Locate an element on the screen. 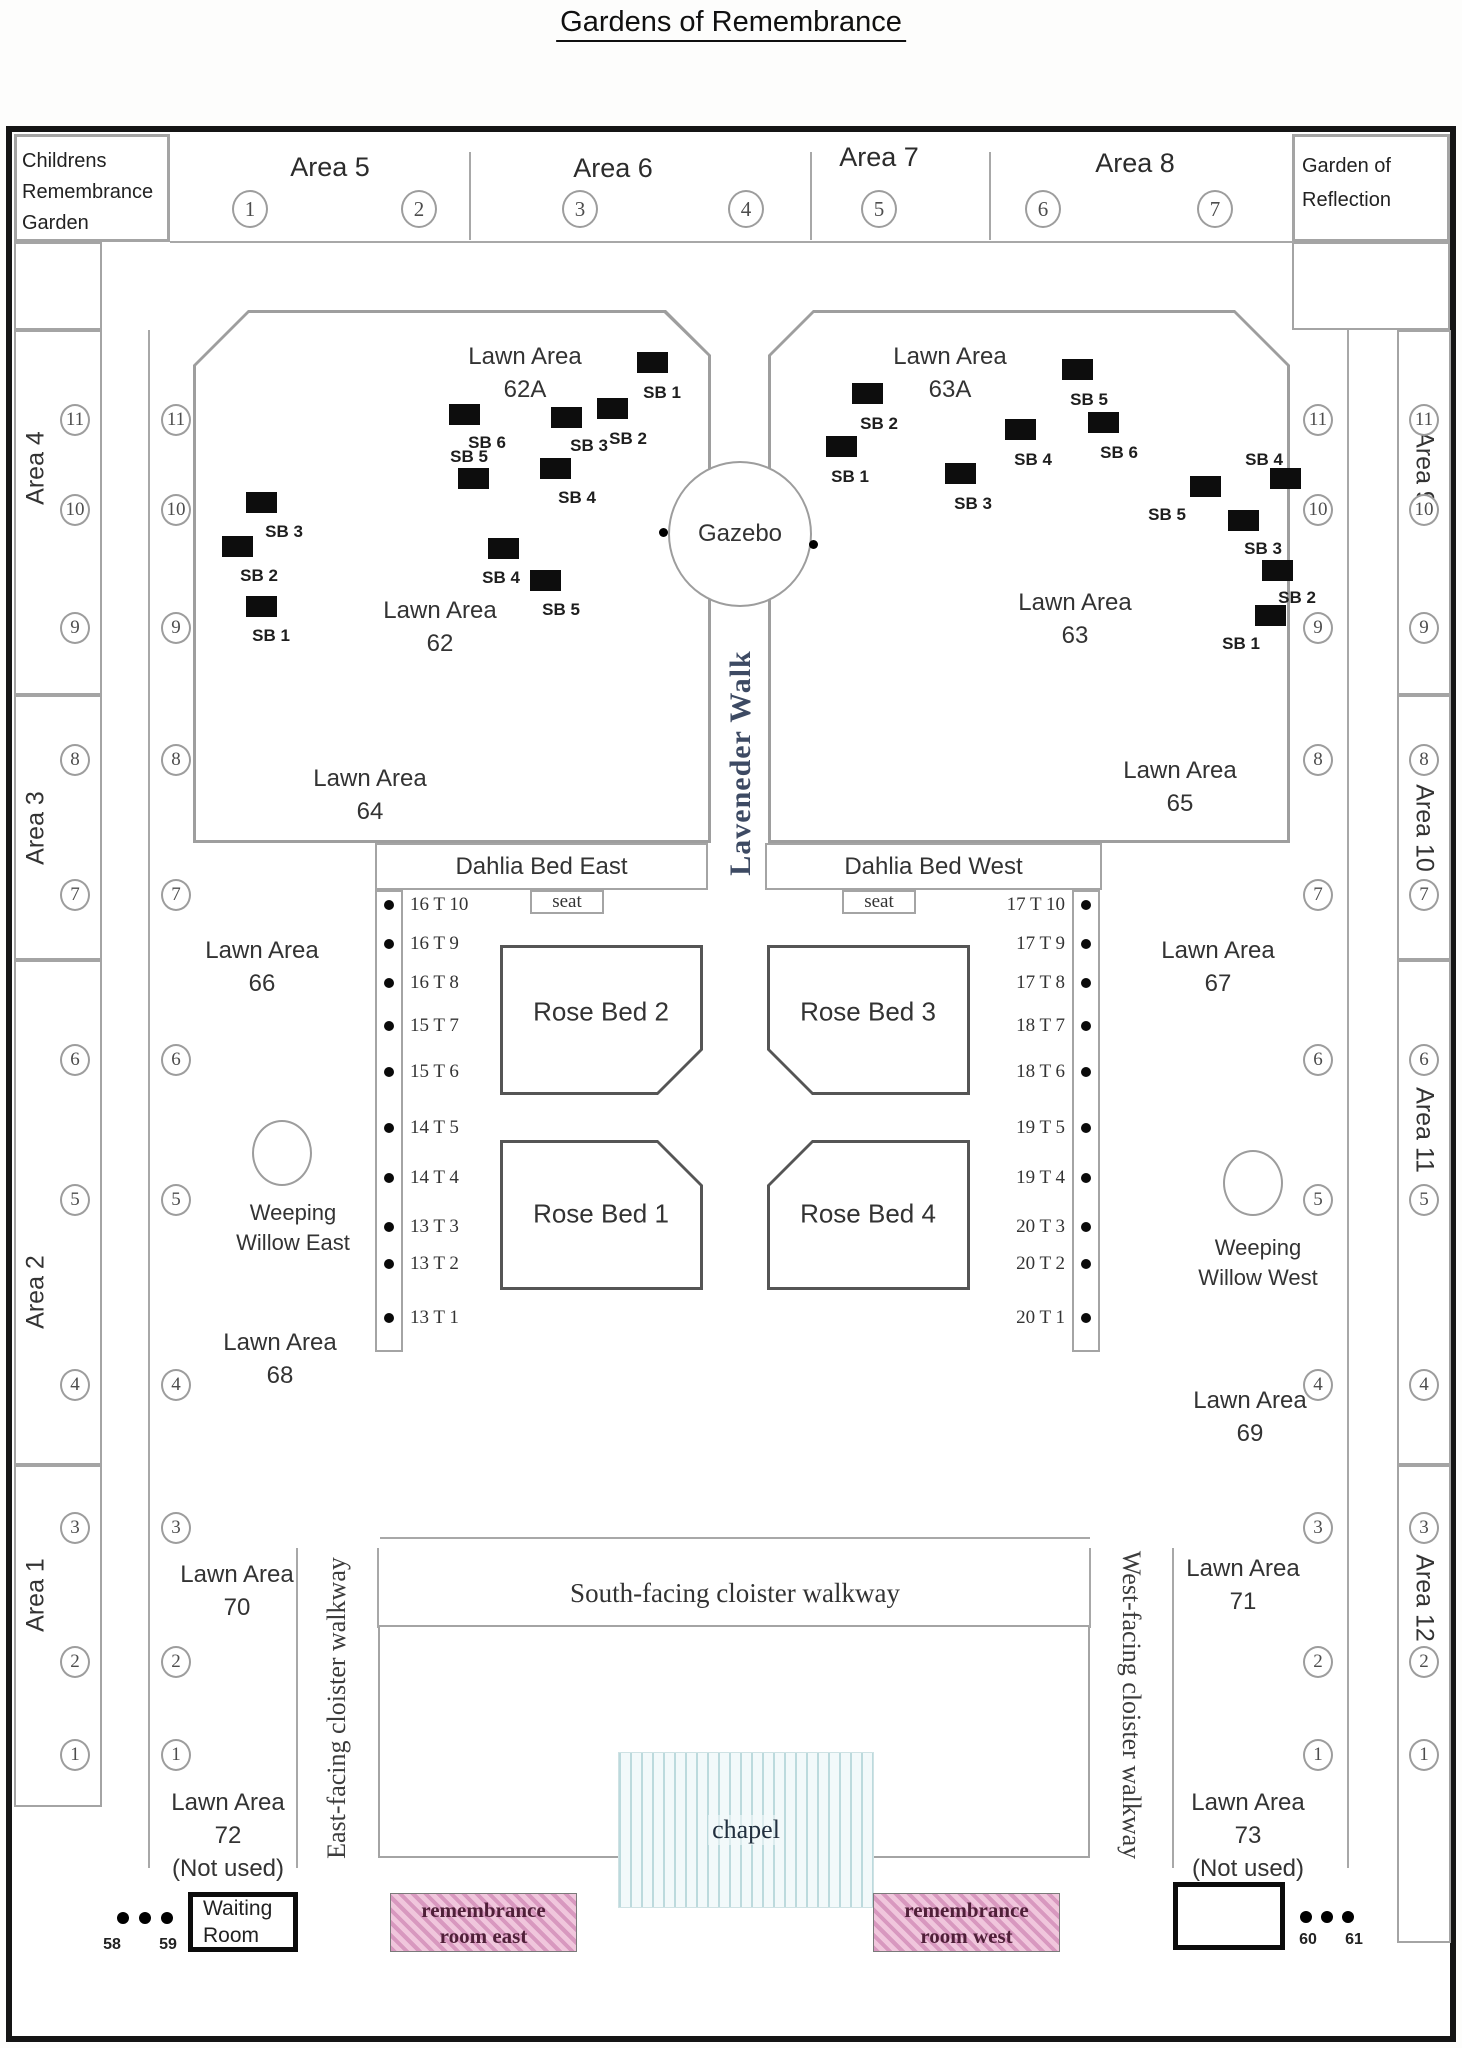 This screenshot has height=2048, width=1462. marker-dot is located at coordinates (167, 1918).